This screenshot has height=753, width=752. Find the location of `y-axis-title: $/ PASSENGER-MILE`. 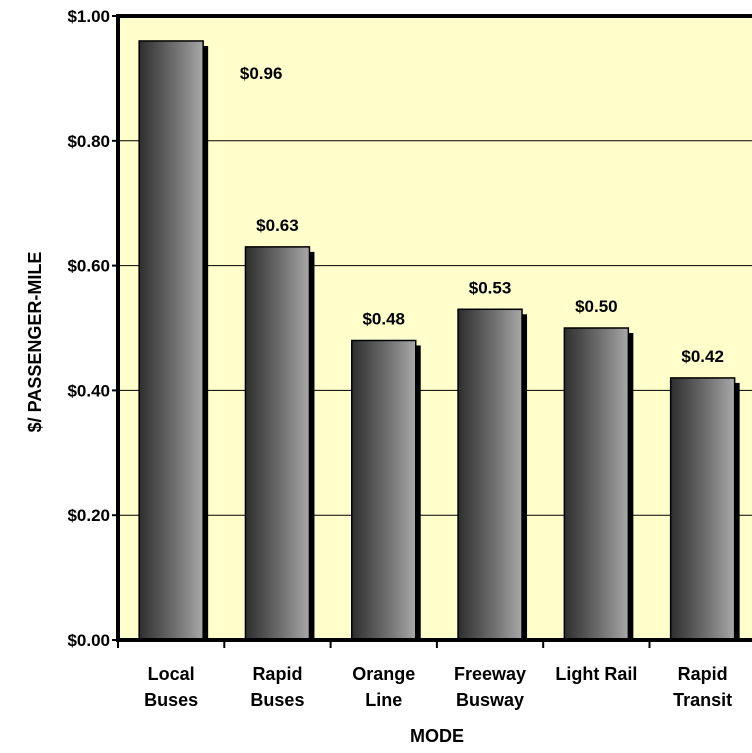

y-axis-title: $/ PASSENGER-MILE is located at coordinates (35, 342).